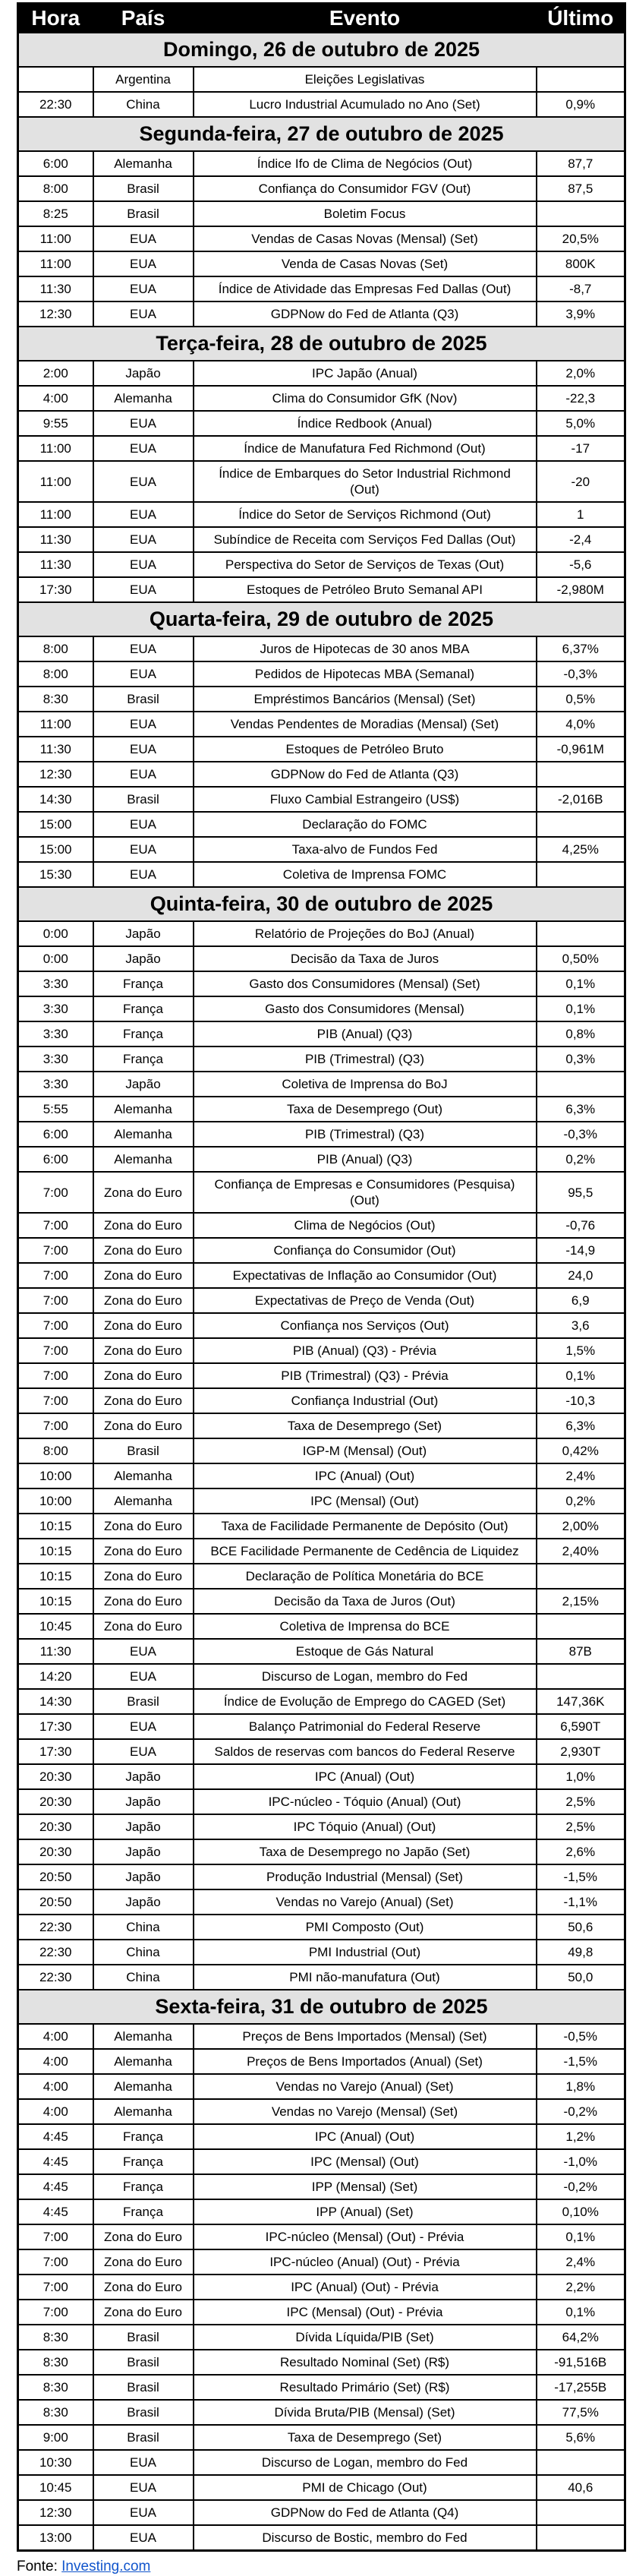 The image size is (636, 2576). I want to click on event-cell: Discurso de Bostic, membro do Fed, so click(364, 2538).